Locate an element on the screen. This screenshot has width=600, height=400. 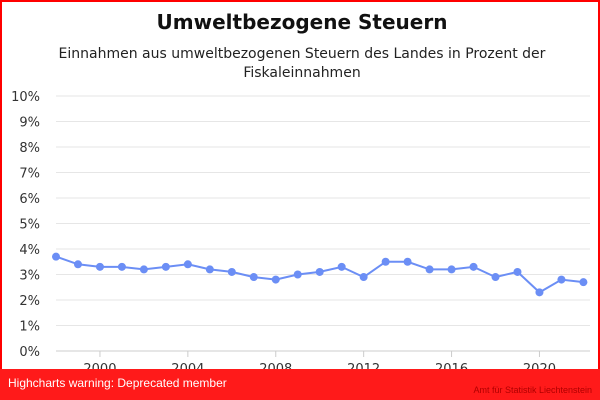
y-tick-label: 5% is located at coordinates (29, 225).